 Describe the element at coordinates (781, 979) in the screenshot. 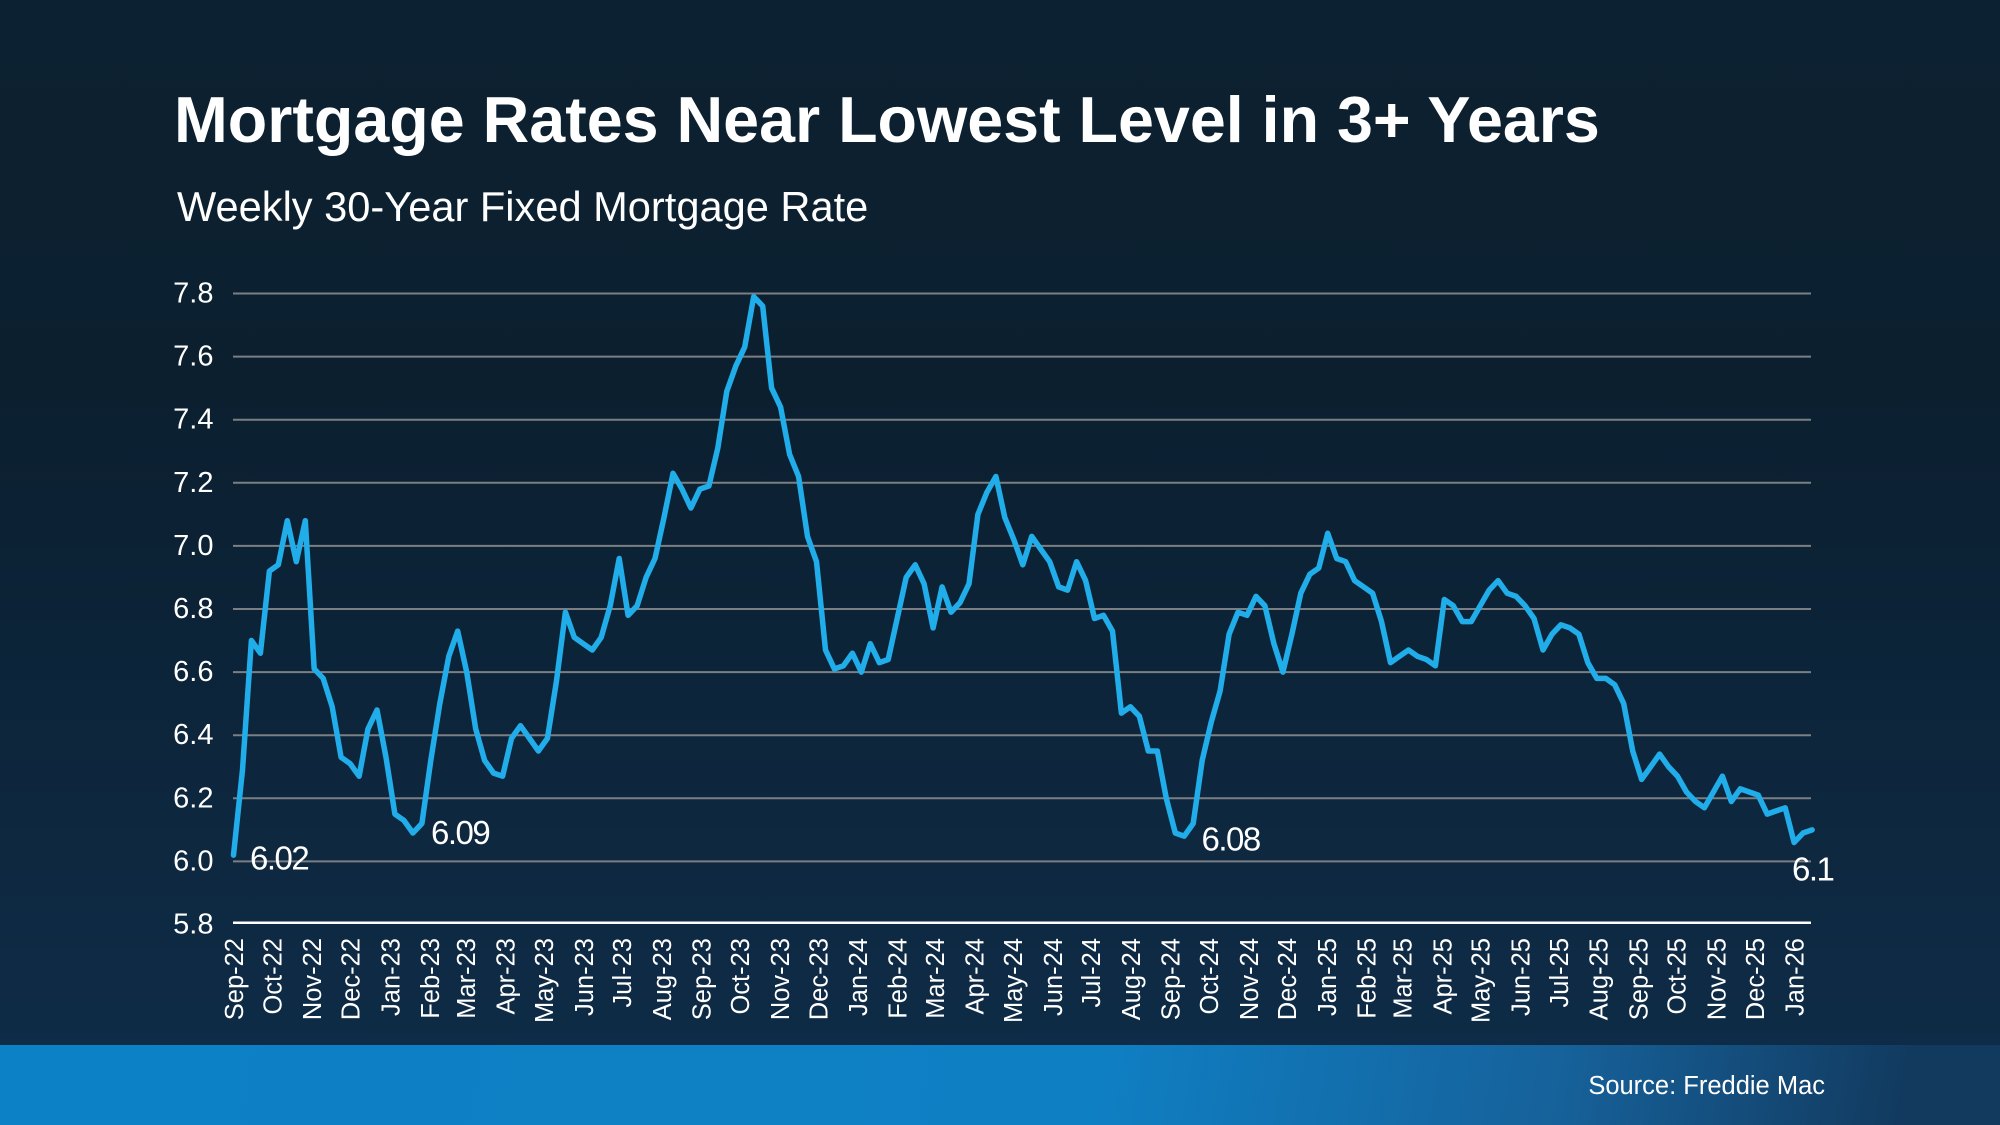

I see `svg-text: Nov-23` at that location.